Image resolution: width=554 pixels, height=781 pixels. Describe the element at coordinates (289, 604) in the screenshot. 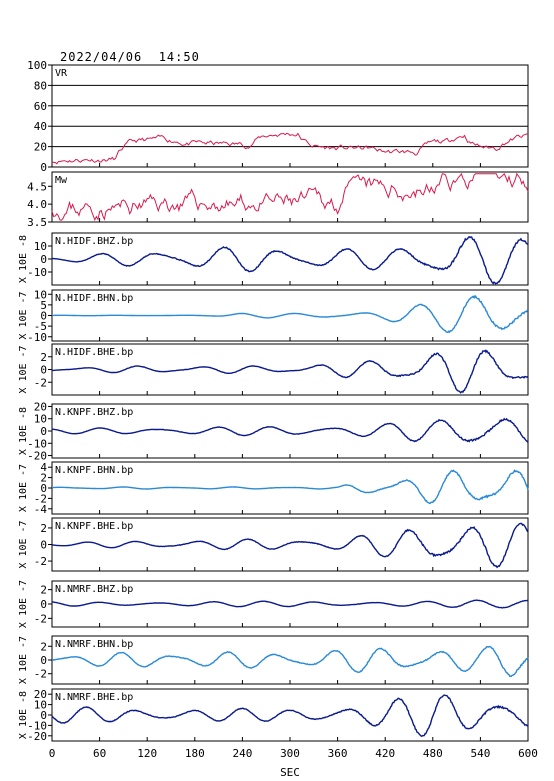

I see `series-line-n-nmrf-bhz-bp` at that location.